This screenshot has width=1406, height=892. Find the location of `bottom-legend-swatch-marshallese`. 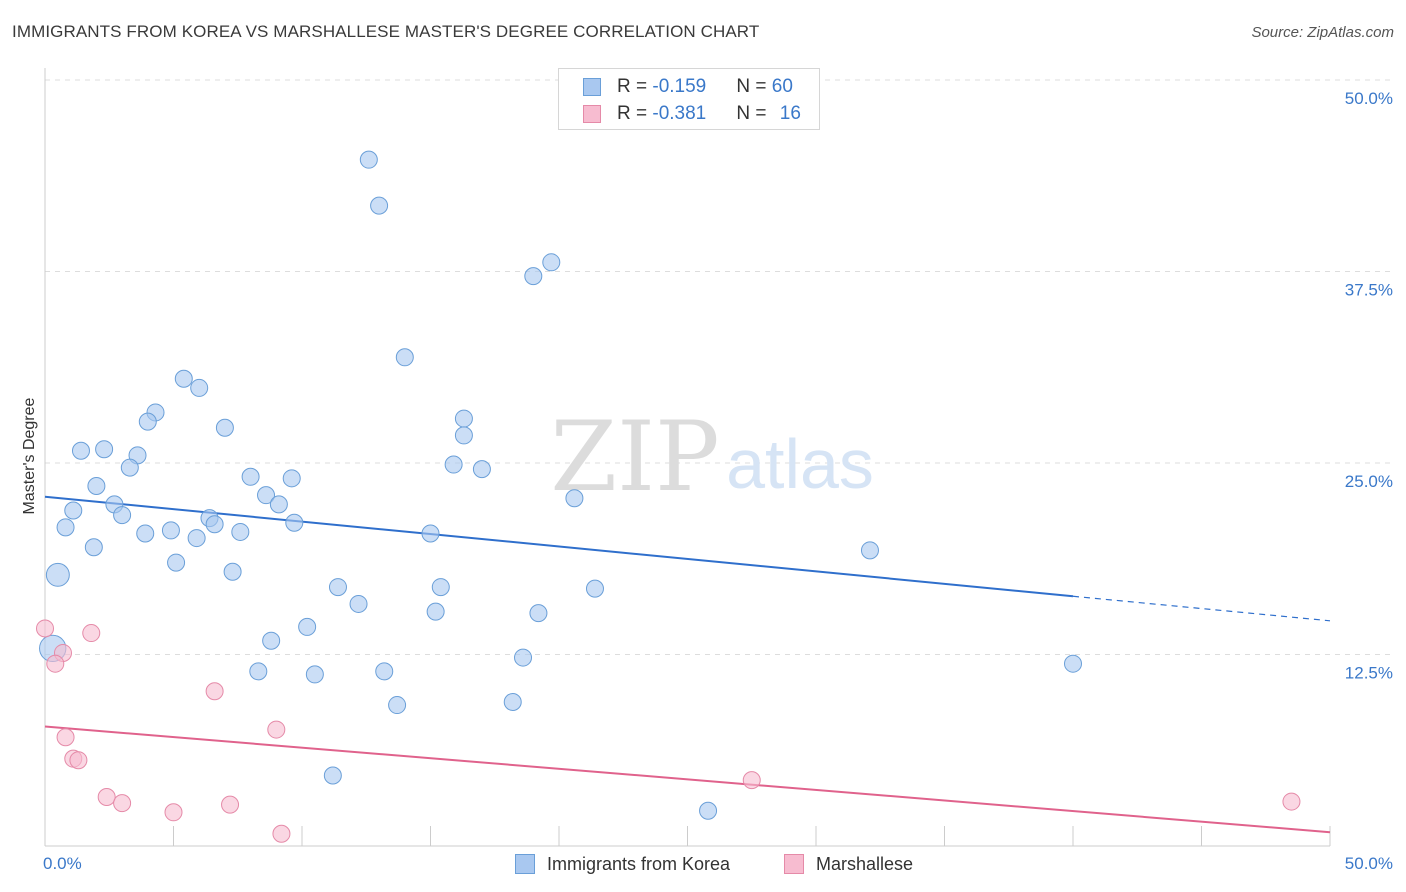

bottom-legend-swatch-marshallese is located at coordinates (794, 864).